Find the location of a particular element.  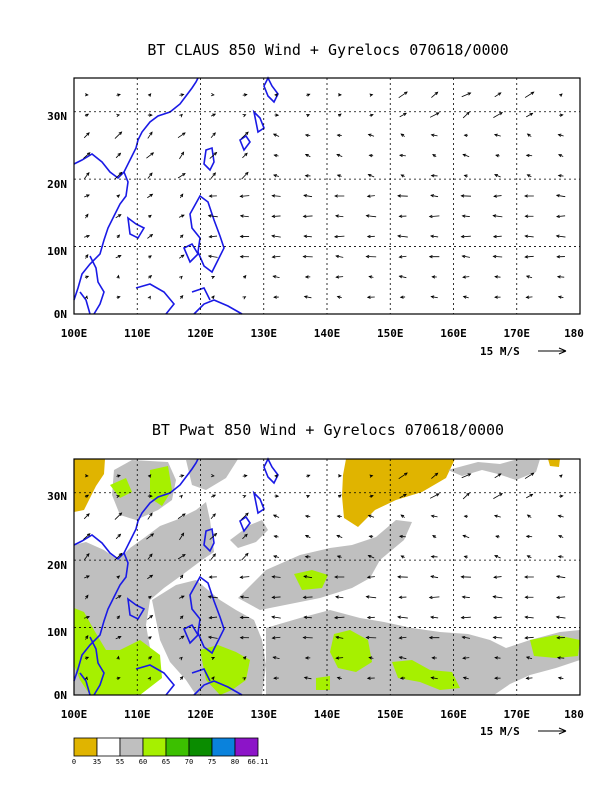

colorbar-label: 0 is located at coordinates (74, 762).